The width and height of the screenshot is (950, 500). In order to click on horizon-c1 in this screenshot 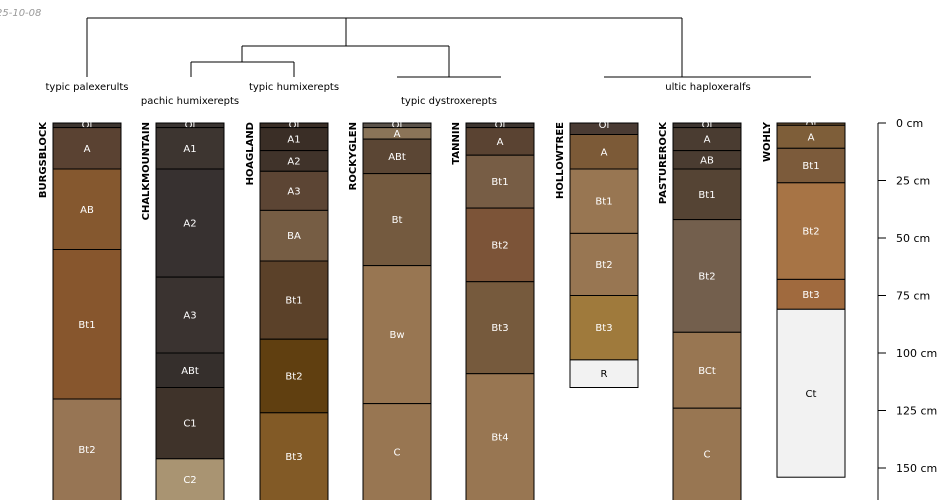, I will do `click(190, 423)`.